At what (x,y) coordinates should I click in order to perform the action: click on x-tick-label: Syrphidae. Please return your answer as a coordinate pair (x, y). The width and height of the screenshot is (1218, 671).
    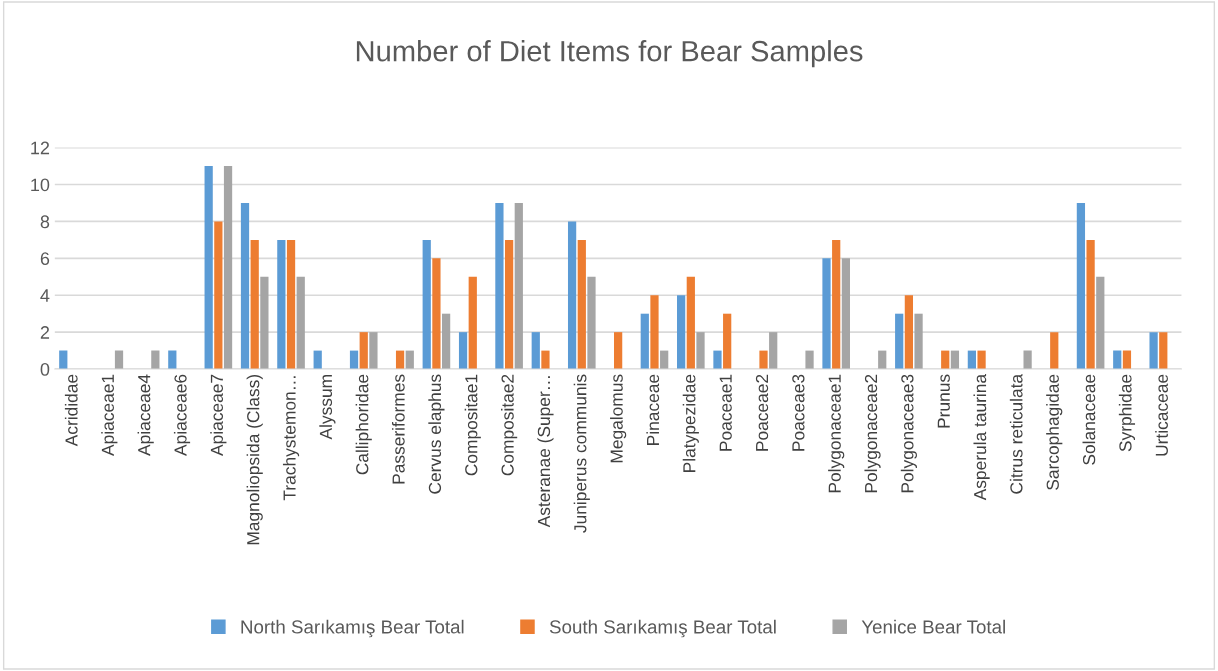
    Looking at the image, I should click on (1127, 413).